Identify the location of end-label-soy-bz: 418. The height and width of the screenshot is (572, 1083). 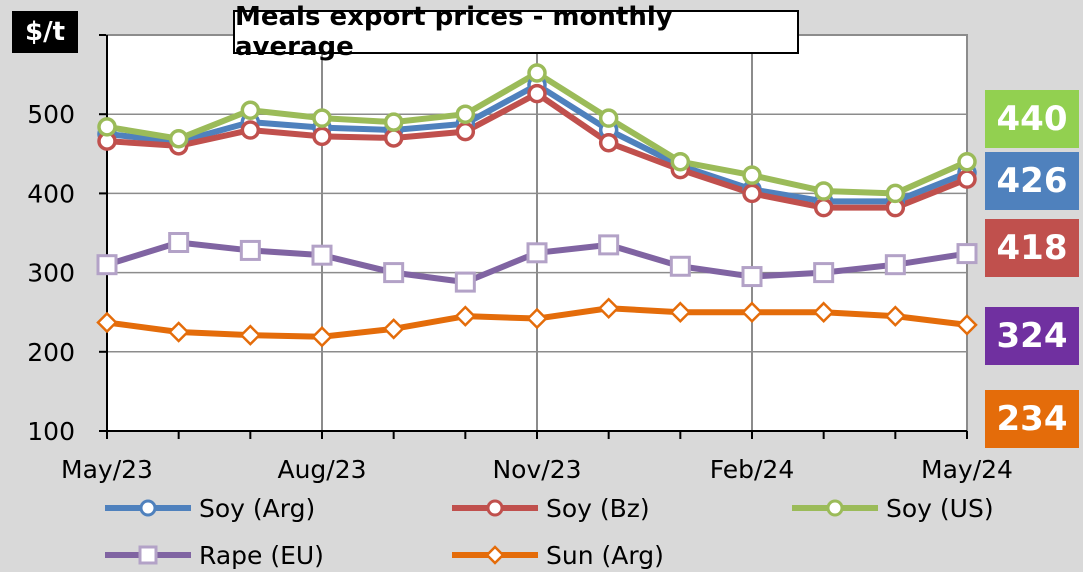
(1032, 248).